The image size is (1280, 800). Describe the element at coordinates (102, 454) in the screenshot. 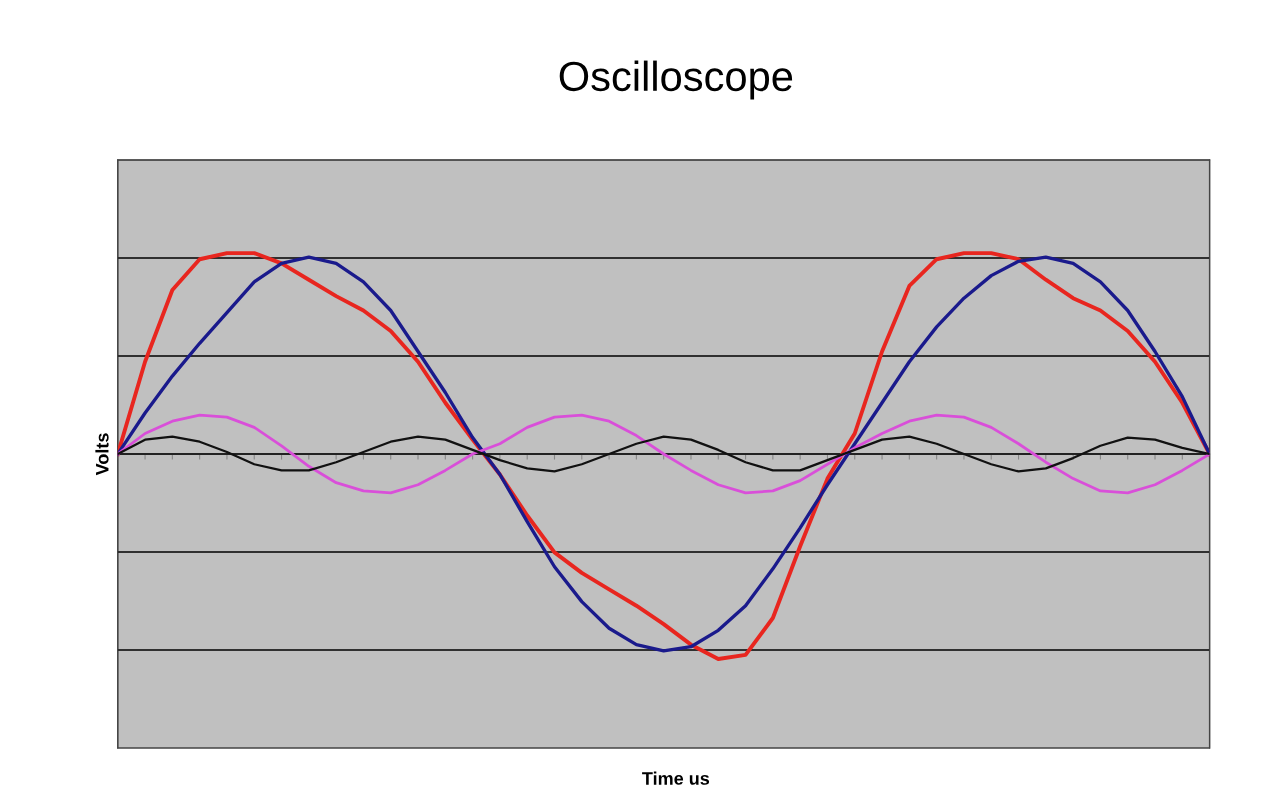

I see `y-axis-title: Volts` at that location.